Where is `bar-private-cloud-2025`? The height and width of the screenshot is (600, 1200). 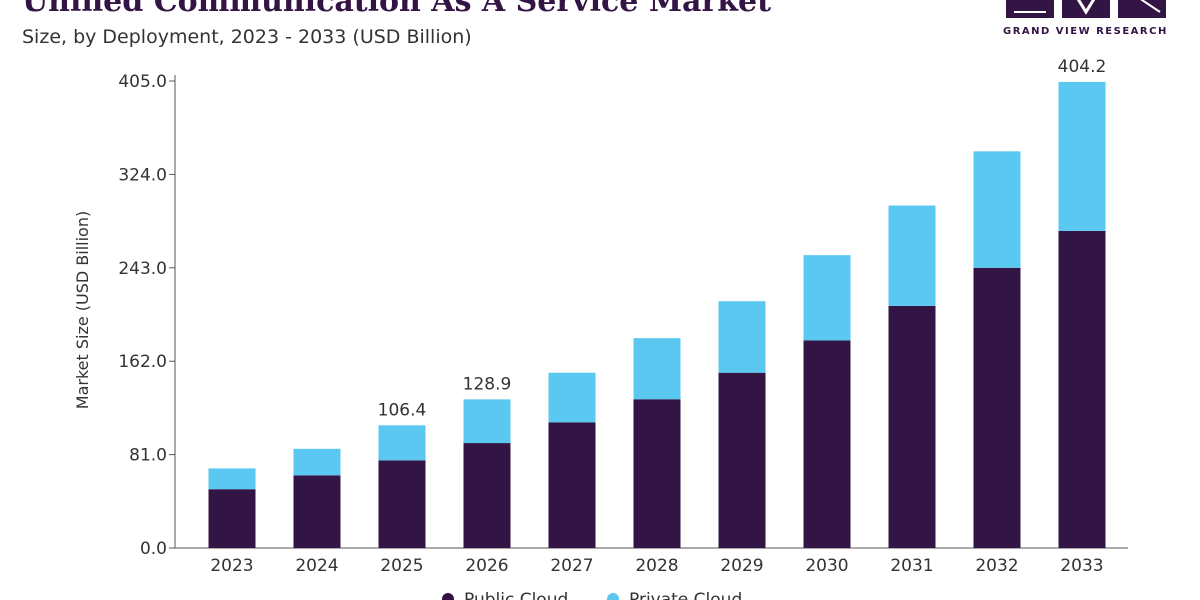
bar-private-cloud-2025 is located at coordinates (402, 443).